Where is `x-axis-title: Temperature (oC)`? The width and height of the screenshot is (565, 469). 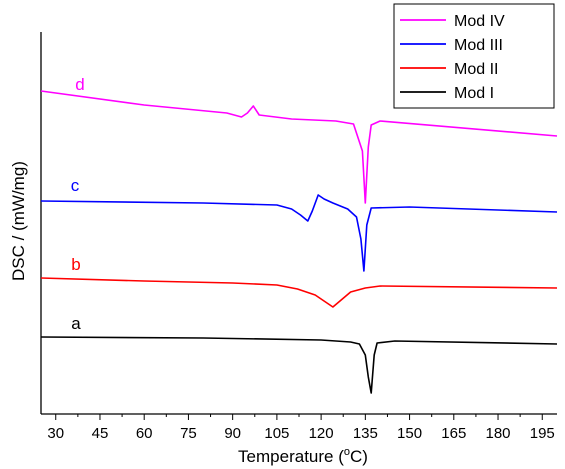 x-axis-title: Temperature (oC) is located at coordinates (303, 456).